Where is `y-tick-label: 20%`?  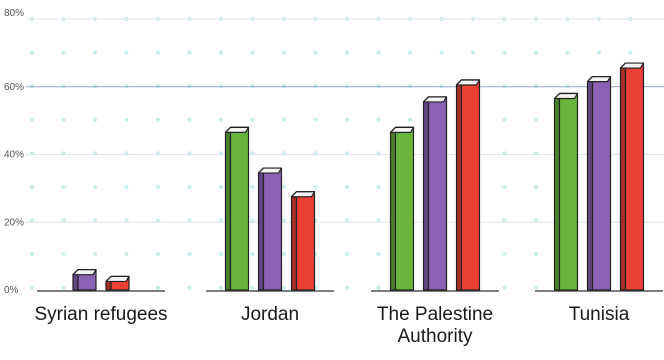 y-tick-label: 20% is located at coordinates (14, 222).